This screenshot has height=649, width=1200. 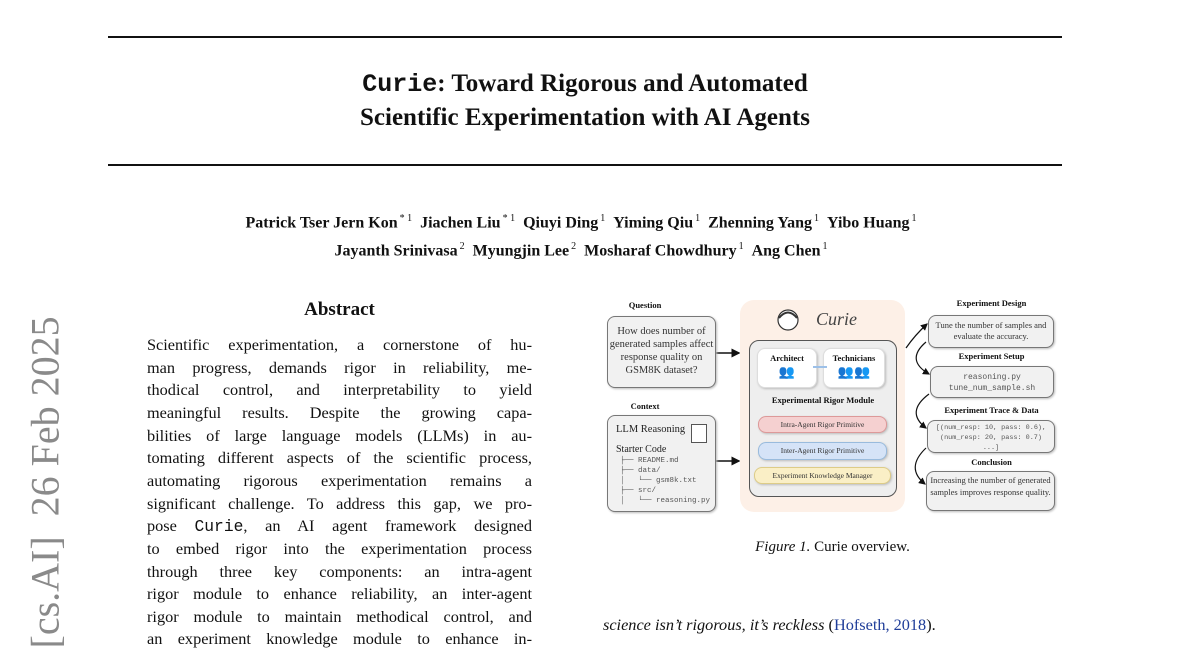 I want to click on question-label: Question, so click(x=645, y=305).